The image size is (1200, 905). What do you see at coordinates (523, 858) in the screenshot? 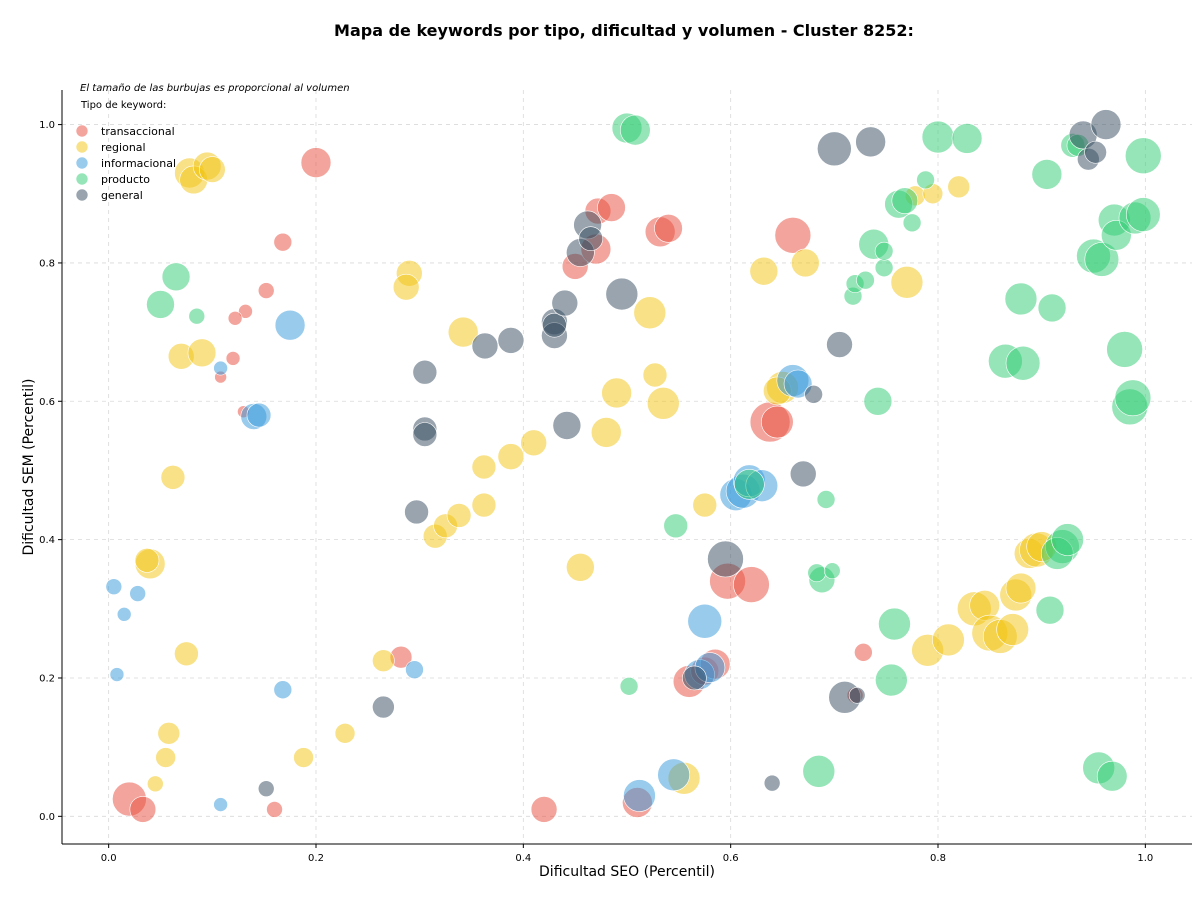
I see `x-tick-label: 0.4` at bounding box center [523, 858].